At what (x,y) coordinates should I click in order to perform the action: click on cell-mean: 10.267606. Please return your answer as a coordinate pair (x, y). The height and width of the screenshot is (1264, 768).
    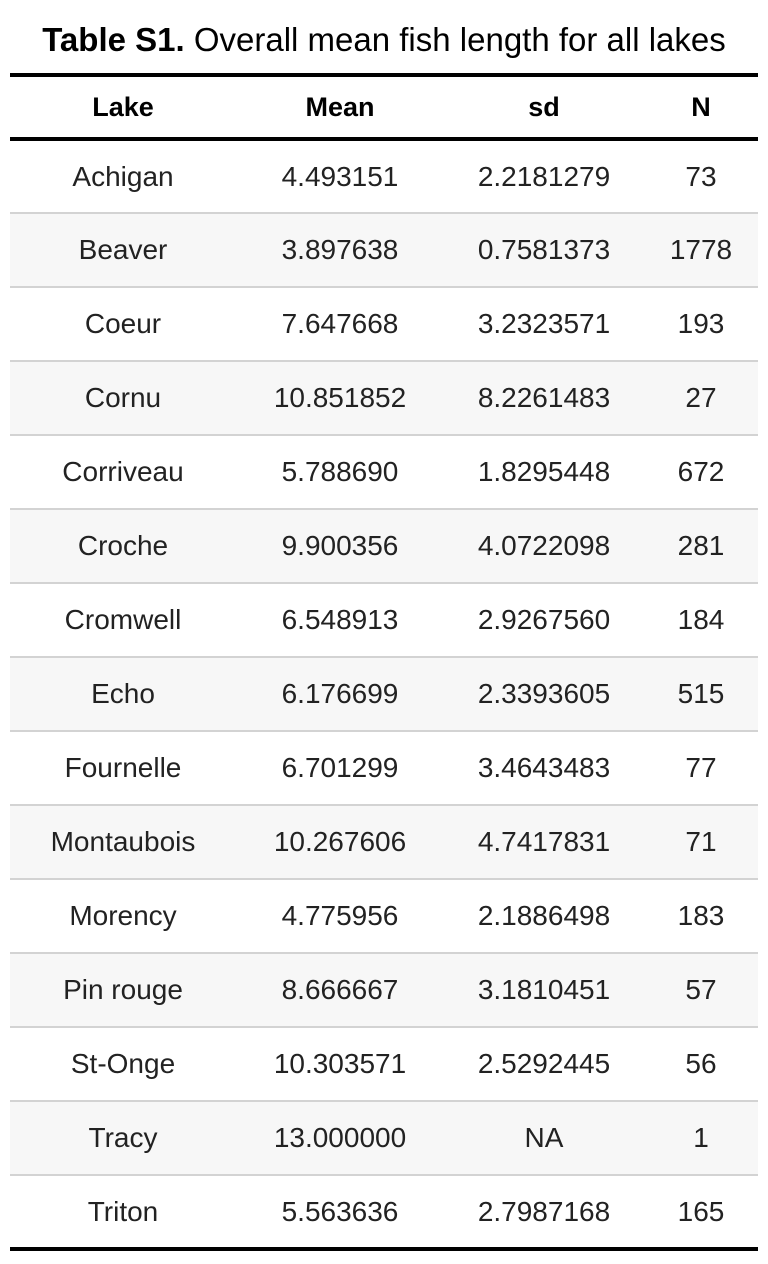
    Looking at the image, I should click on (340, 842).